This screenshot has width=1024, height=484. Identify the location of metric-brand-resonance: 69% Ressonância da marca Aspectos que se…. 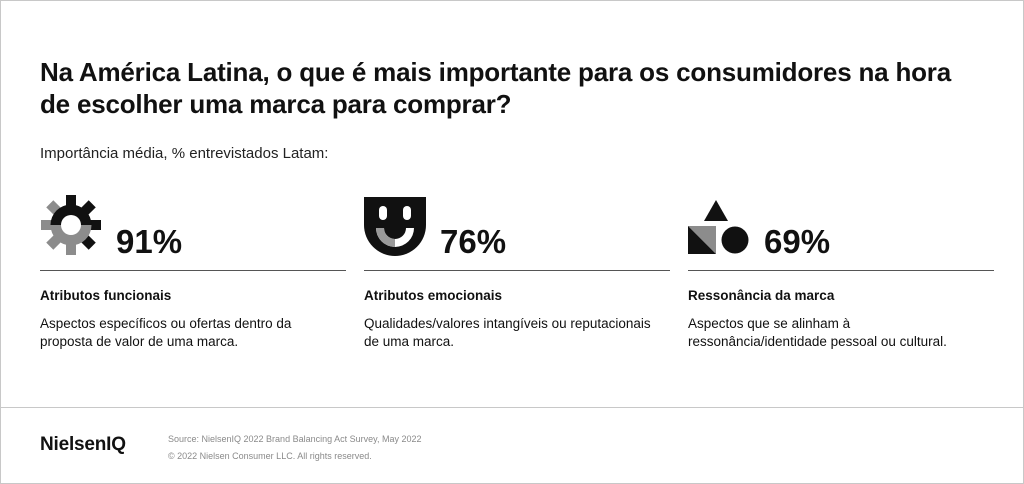
(841, 270).